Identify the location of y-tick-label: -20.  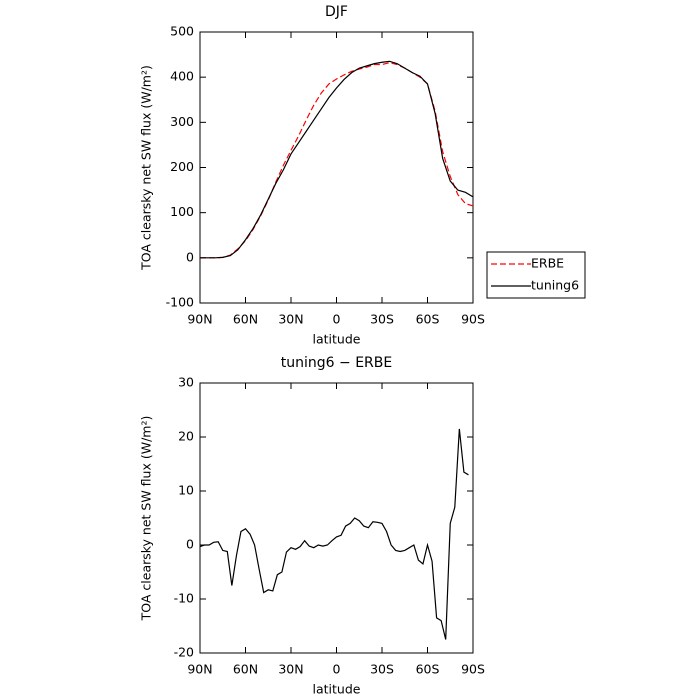
(184, 652).